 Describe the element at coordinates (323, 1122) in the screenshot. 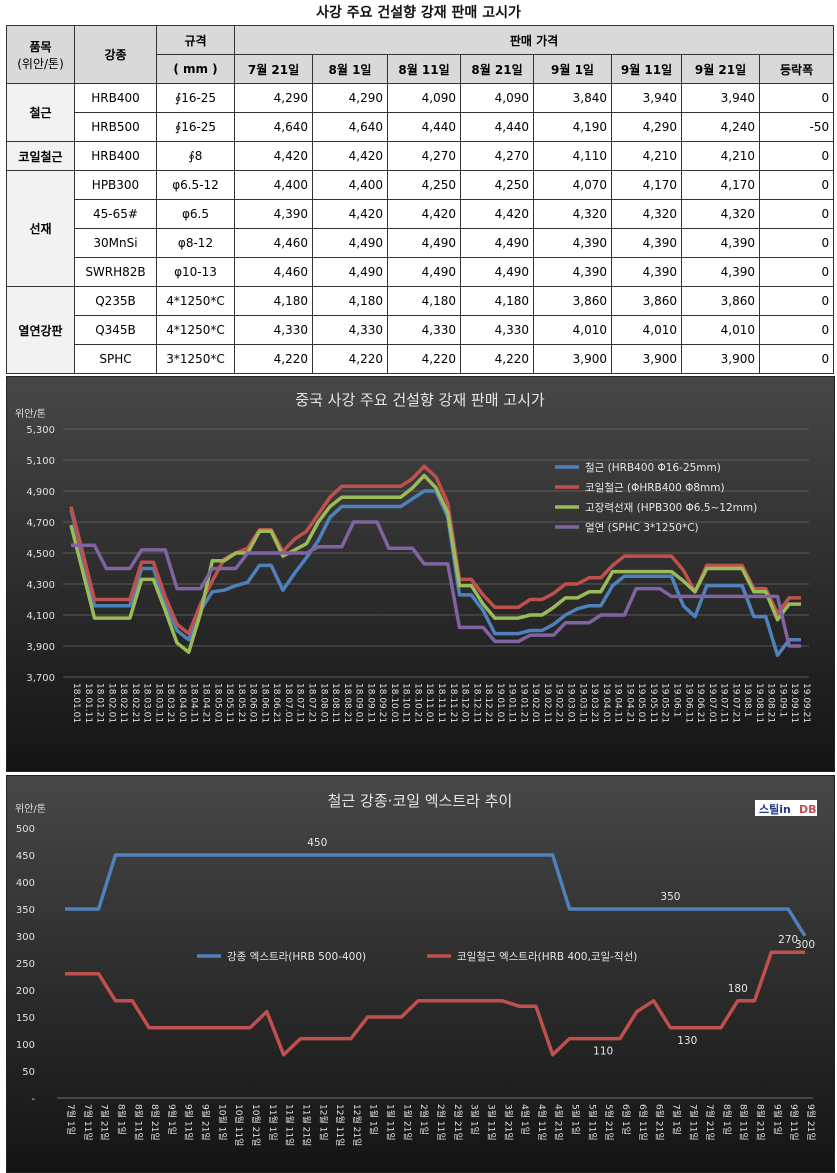

I see `x-tick-label: 12월 1일` at that location.